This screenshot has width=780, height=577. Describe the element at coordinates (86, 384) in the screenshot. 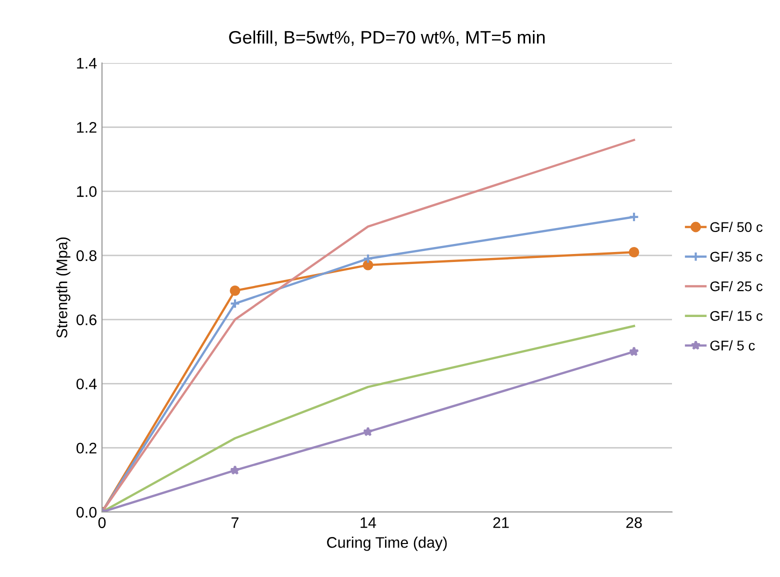

I see `y-tick-label: 0.4` at that location.